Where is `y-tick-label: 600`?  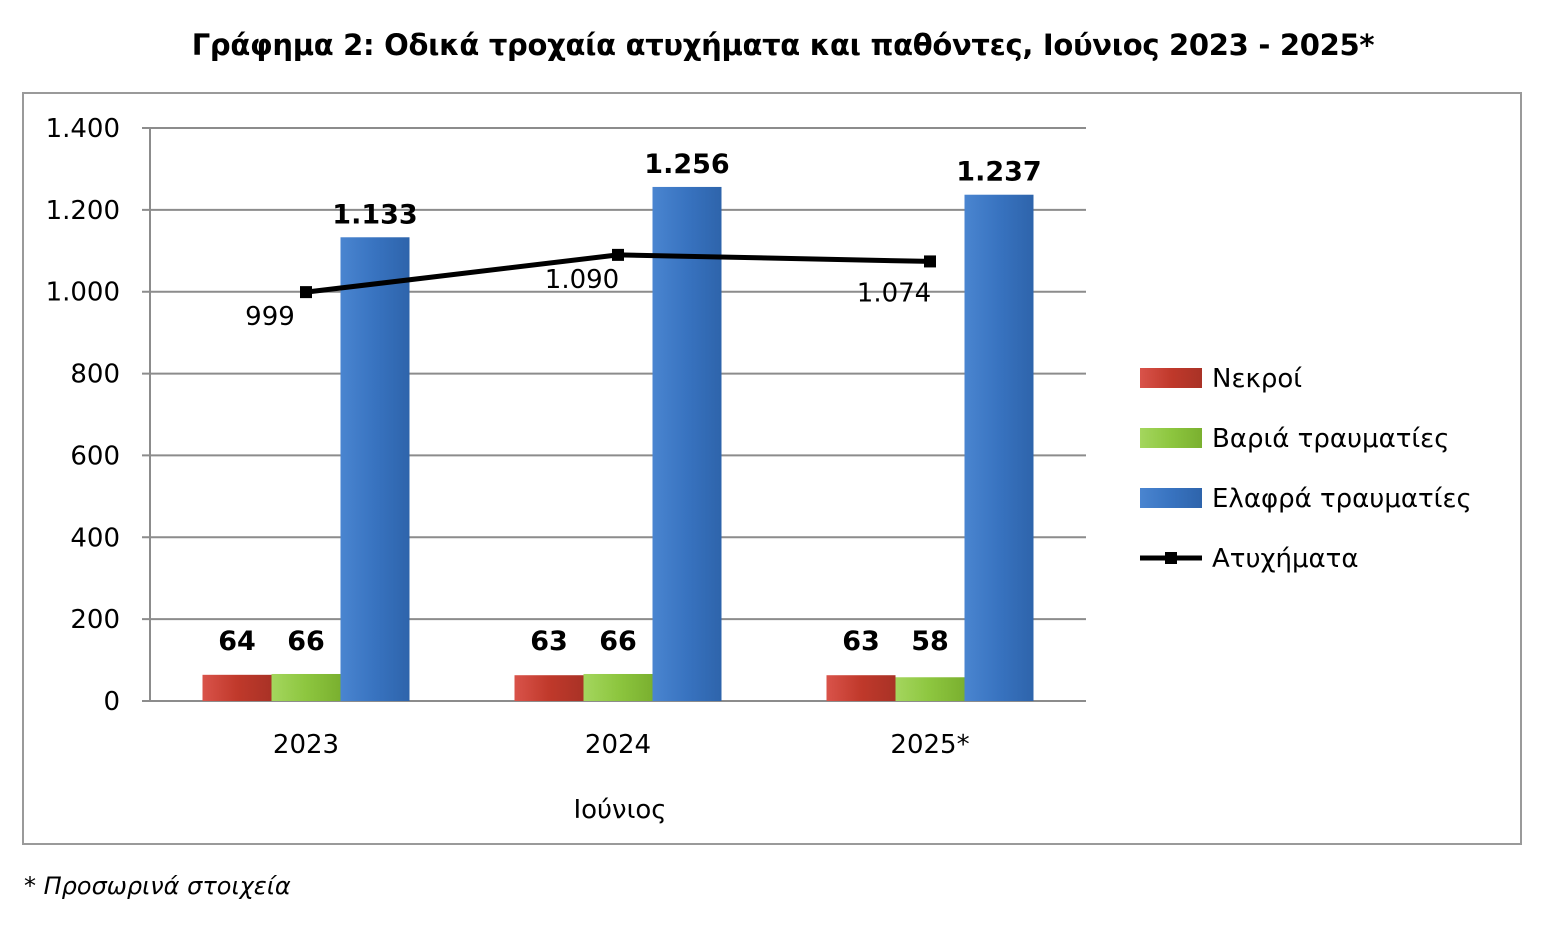 y-tick-label: 600 is located at coordinates (95, 456).